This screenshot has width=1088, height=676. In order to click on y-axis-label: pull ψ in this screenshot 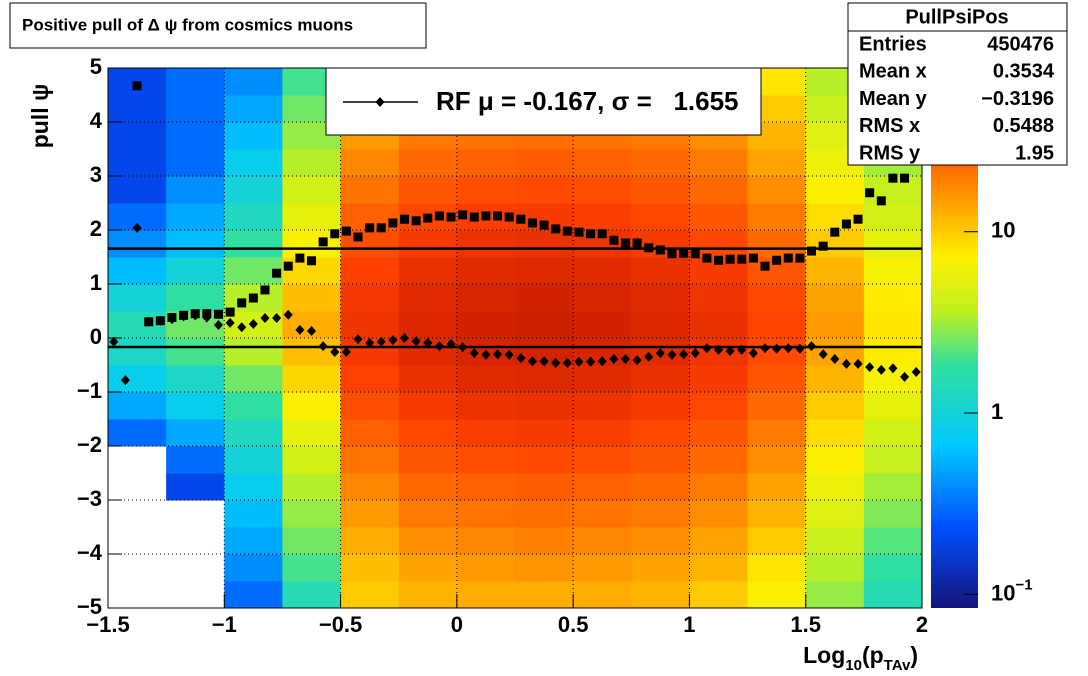, I will do `click(40, 116)`.